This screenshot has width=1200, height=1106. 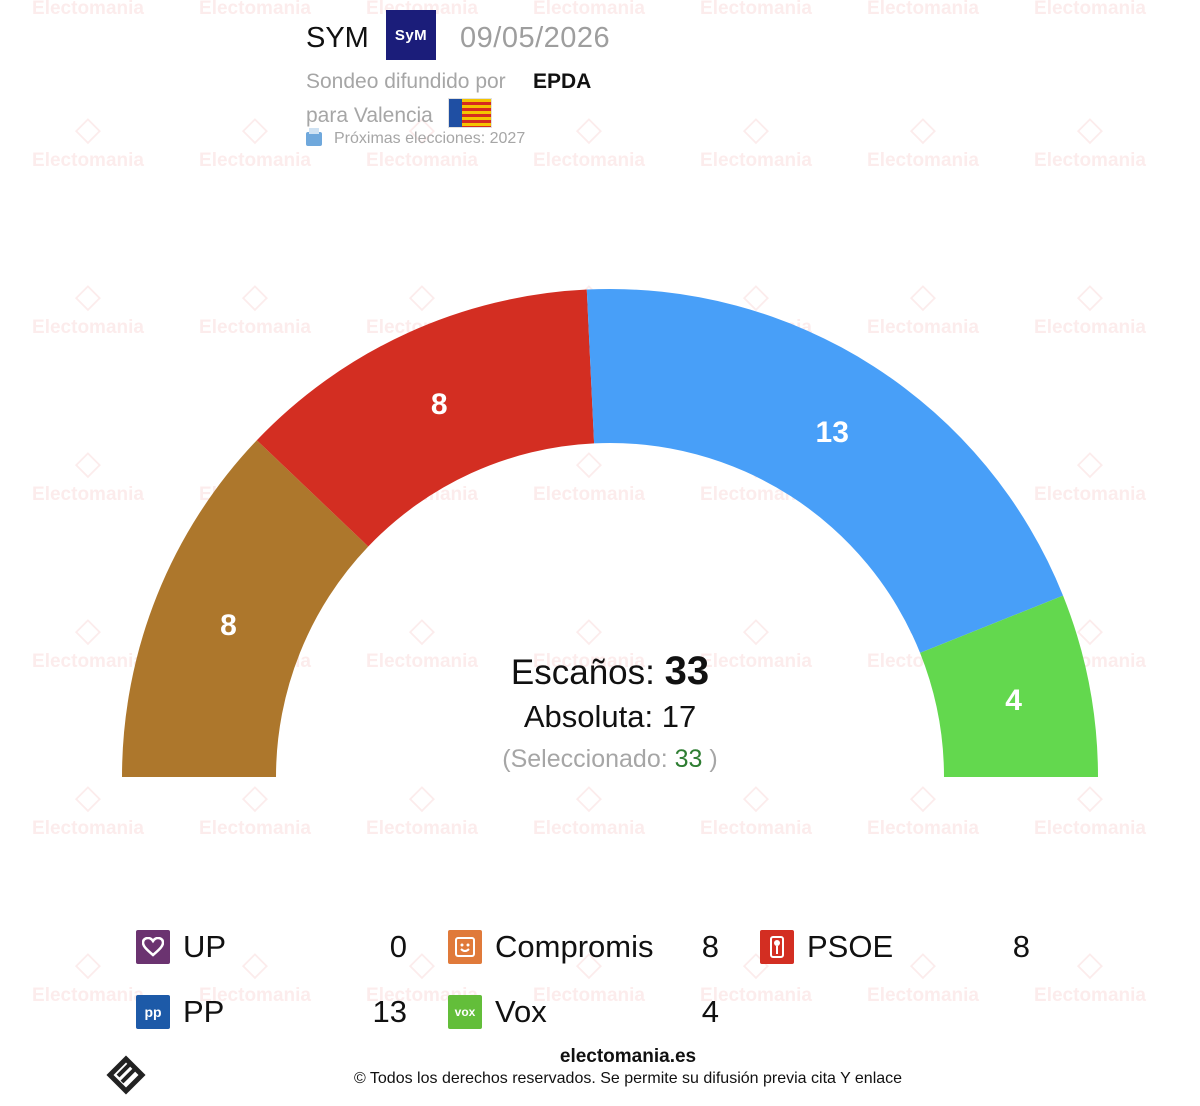 What do you see at coordinates (585, 759) in the screenshot?
I see `selected-label: (Seleccionado:` at bounding box center [585, 759].